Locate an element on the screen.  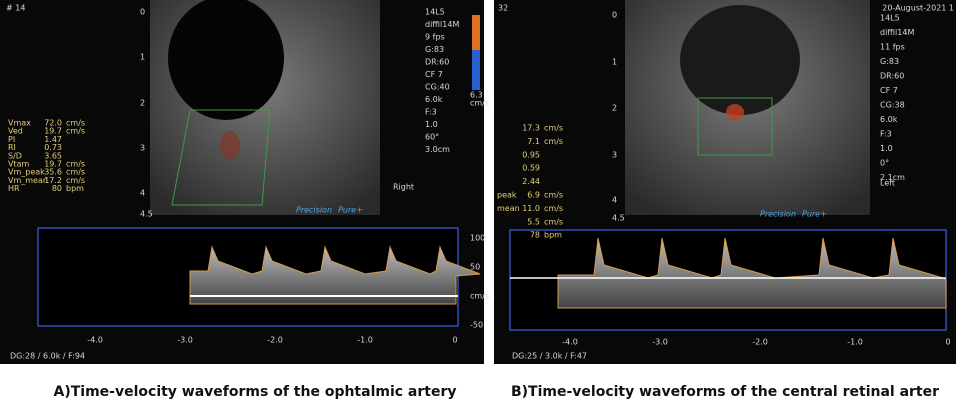
setting: 2.1cm is located at coordinates (892, 177).